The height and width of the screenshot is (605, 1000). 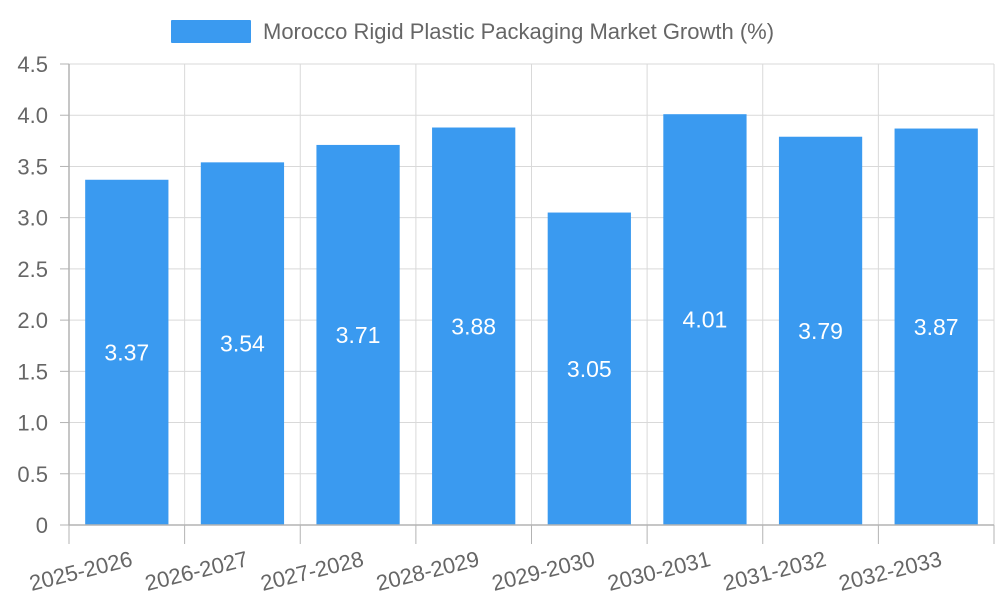 I want to click on x-tick-label: 2030-2031, so click(x=659, y=571).